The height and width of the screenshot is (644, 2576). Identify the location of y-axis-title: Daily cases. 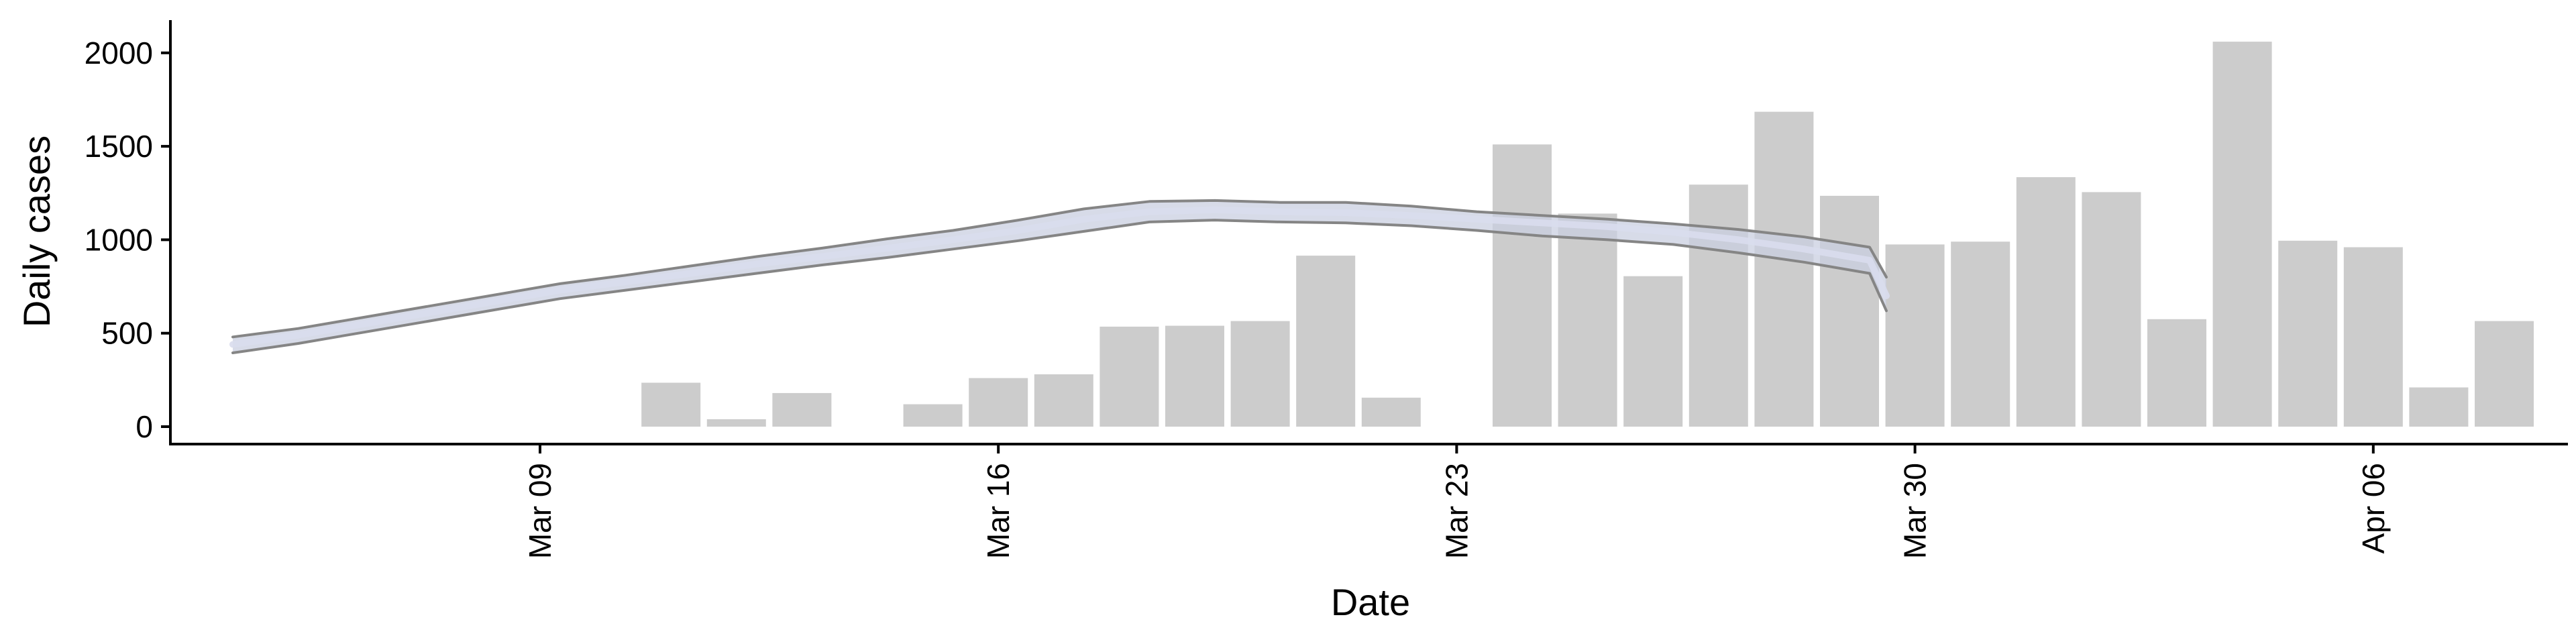
(36, 231).